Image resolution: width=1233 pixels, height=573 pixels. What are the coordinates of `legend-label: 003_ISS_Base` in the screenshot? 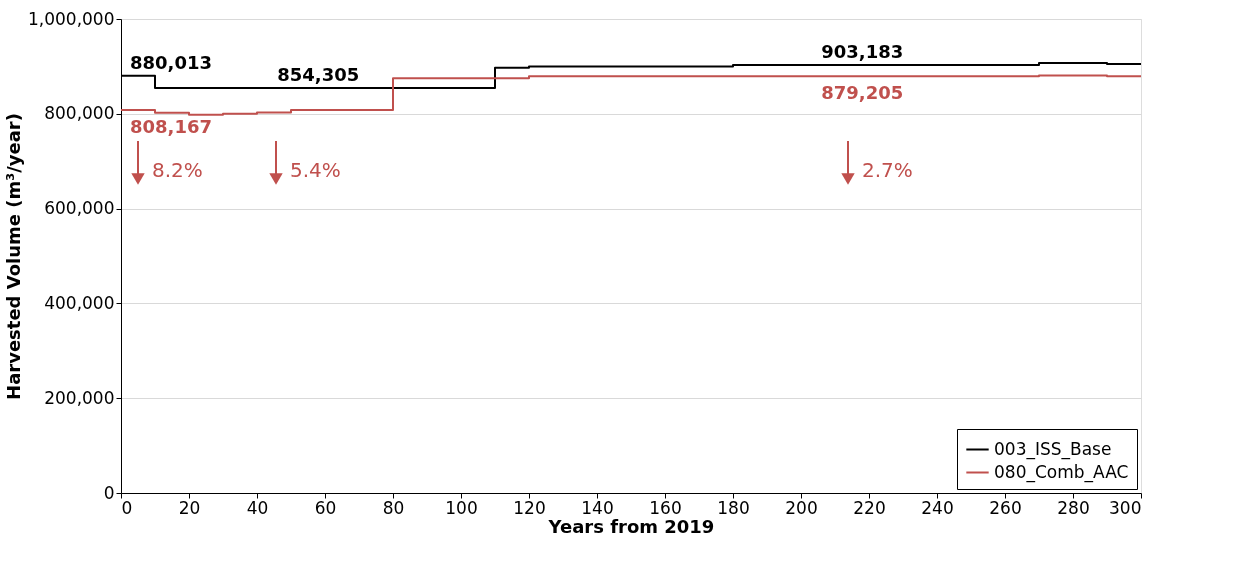 It's located at (1053, 449).